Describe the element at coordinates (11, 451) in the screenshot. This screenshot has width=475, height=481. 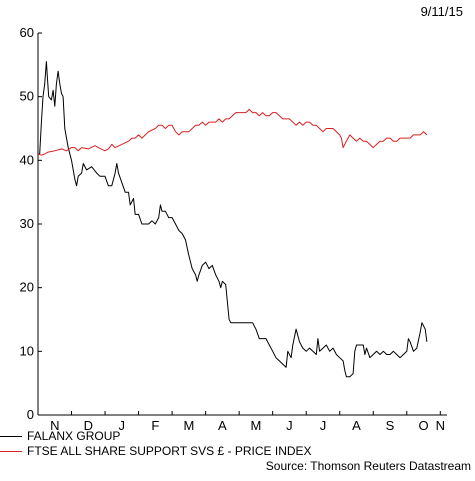
I see `legend-swatch-ftse` at that location.